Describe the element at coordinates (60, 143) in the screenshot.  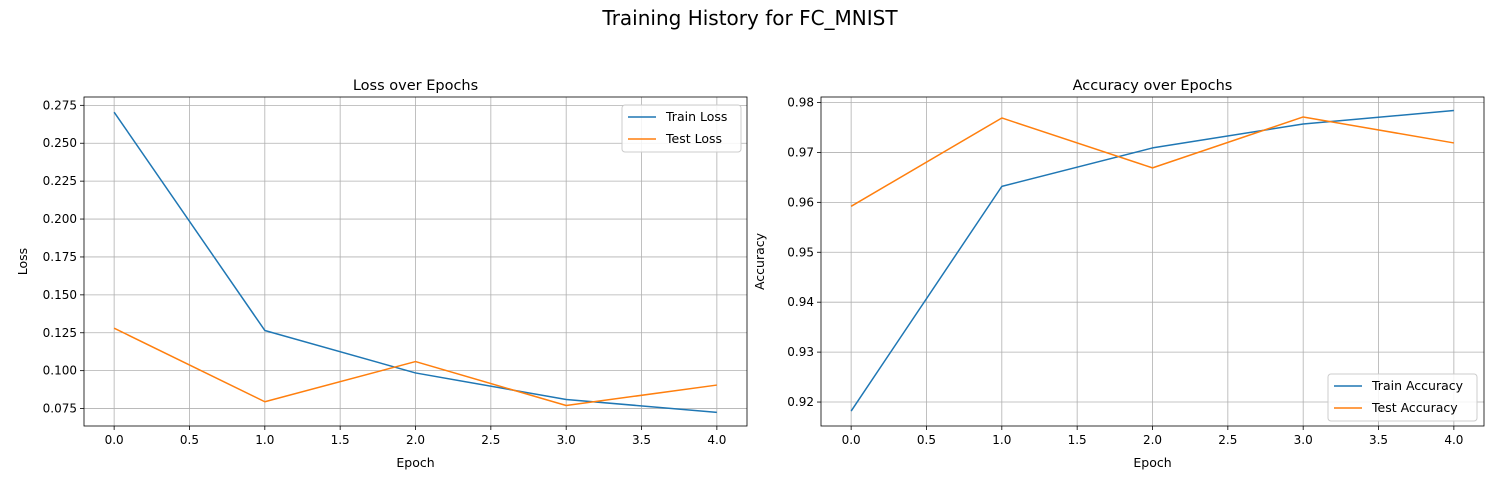
I see `loss-ytick-label: 0.250` at that location.